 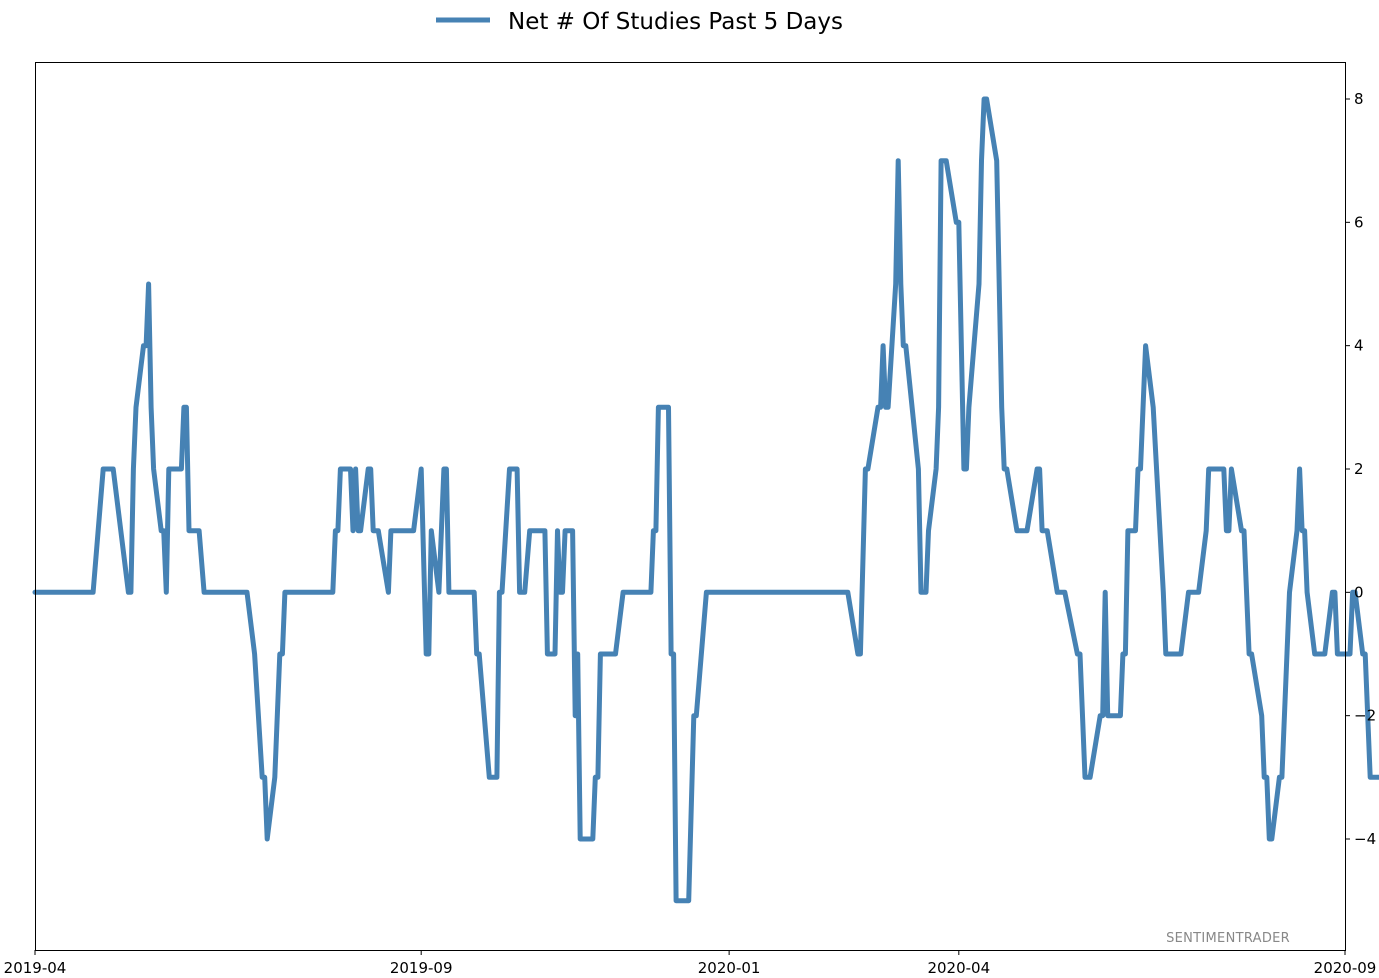 What do you see at coordinates (958, 968) in the screenshot?
I see `x-tick-label: 2020-04` at bounding box center [958, 968].